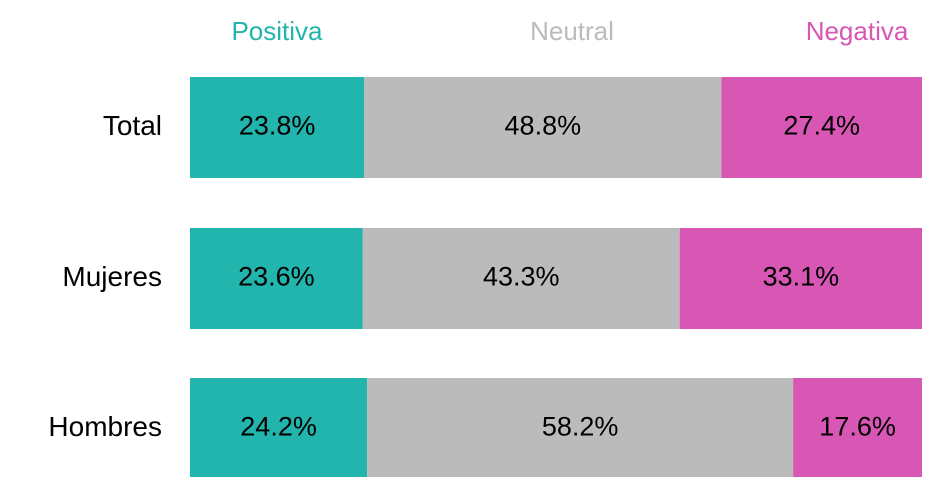 The height and width of the screenshot is (482, 930). I want to click on value-label: 58.2%, so click(580, 427).